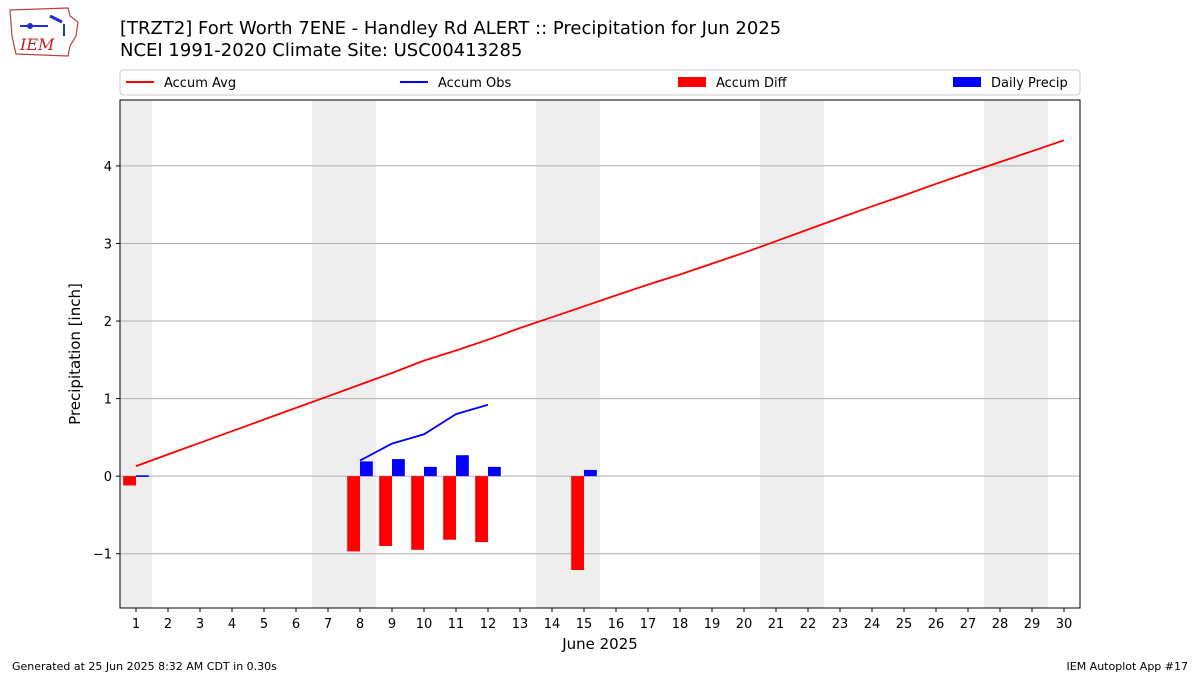  Describe the element at coordinates (872, 624) in the screenshot. I see `x-tick-label: 24` at that location.